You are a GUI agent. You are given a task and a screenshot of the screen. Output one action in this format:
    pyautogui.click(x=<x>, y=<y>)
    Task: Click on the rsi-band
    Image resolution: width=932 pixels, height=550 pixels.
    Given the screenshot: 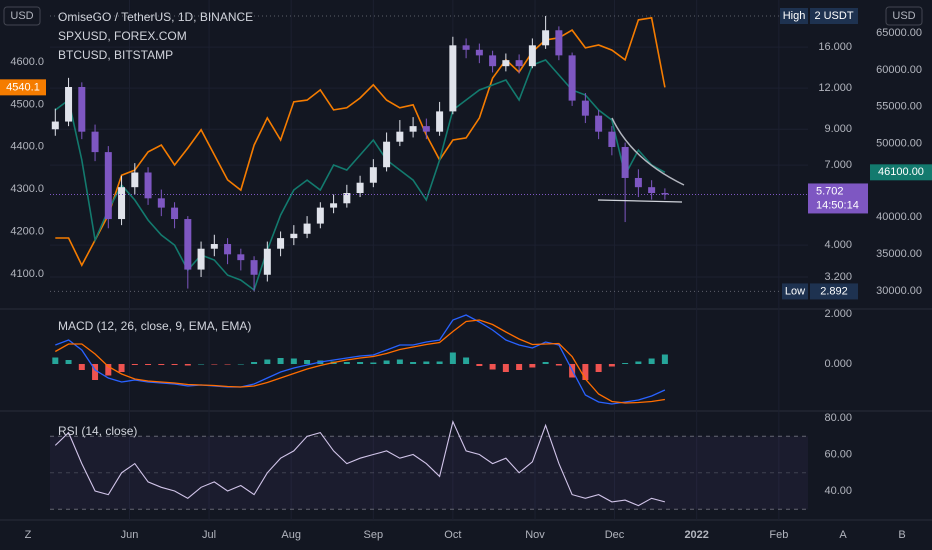 What is the action you would take?
    pyautogui.click(x=429, y=473)
    